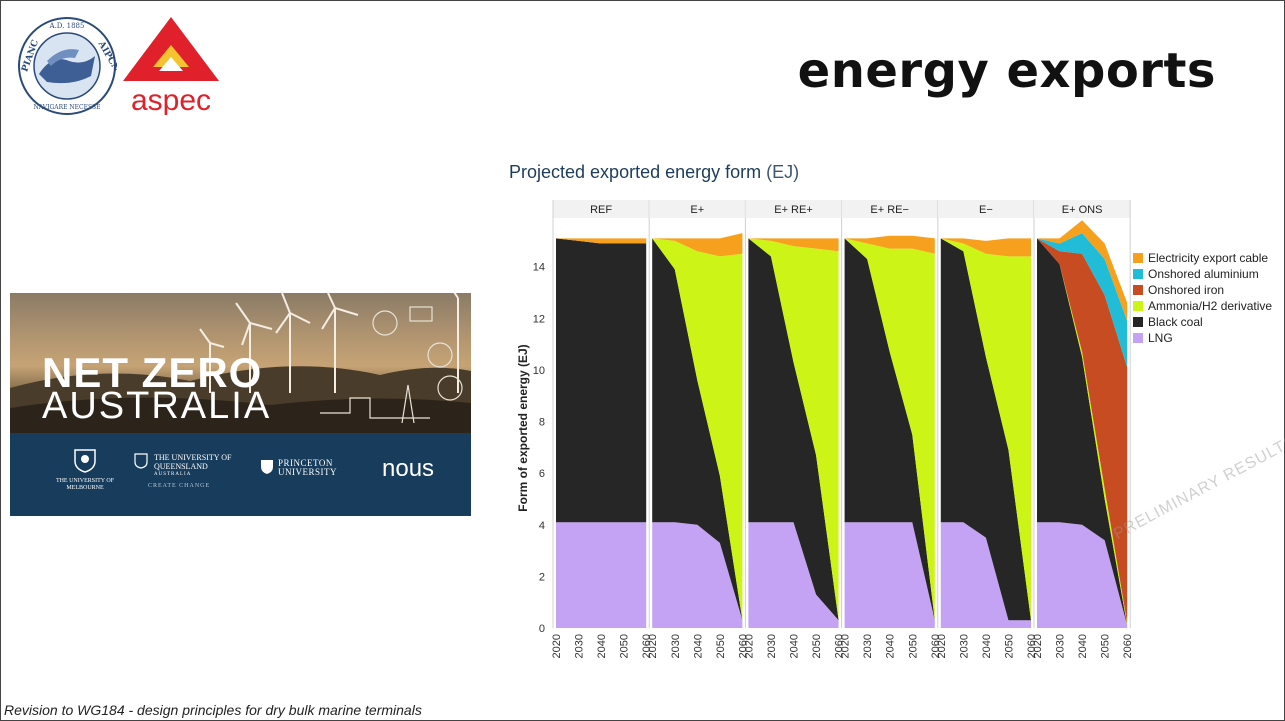 This screenshot has height=721, width=1285. What do you see at coordinates (635, 172) in the screenshot?
I see `chart-title-text: Projected exported energy form` at bounding box center [635, 172].